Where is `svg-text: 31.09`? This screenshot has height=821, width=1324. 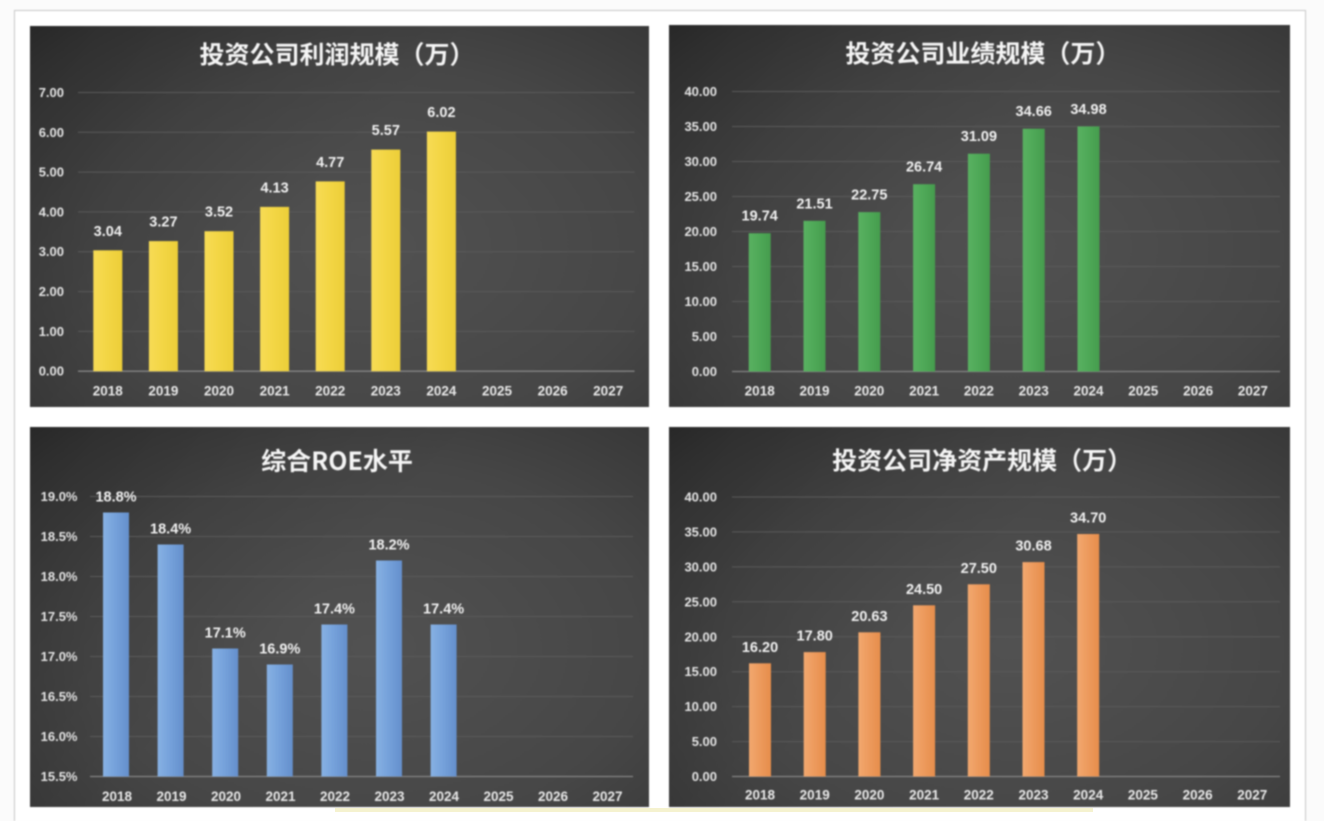 svg-text: 31.09 is located at coordinates (979, 137).